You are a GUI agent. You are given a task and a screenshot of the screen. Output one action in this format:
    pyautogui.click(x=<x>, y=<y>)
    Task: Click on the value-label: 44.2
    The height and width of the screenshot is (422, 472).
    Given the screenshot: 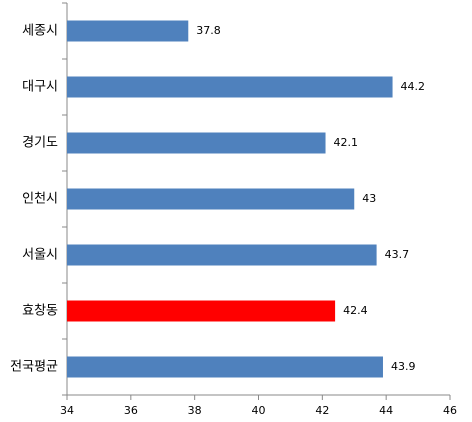 What is the action you would take?
    pyautogui.click(x=413, y=86)
    